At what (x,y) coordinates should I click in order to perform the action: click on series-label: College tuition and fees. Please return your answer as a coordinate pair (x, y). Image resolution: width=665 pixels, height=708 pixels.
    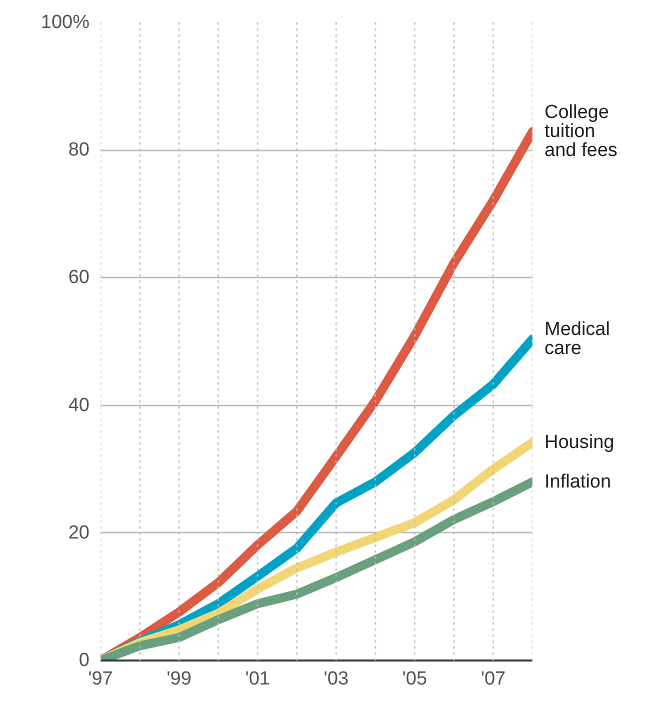
    Looking at the image, I should click on (581, 131).